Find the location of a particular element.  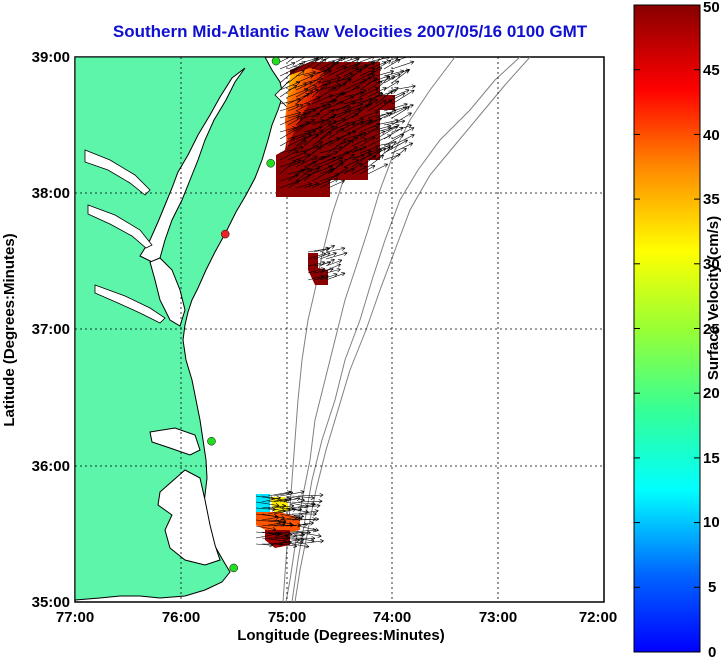

lat-tick-4: 35:00 is located at coordinates (51, 602).